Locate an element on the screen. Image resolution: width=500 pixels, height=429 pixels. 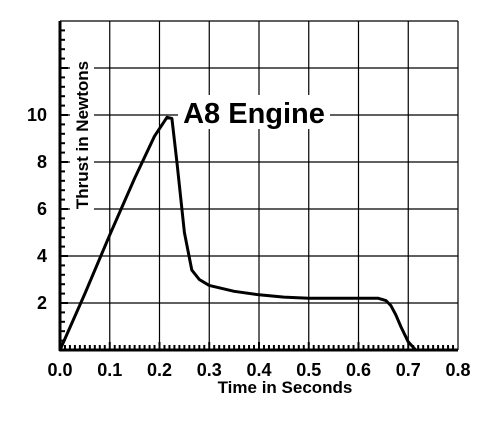
chart-title: A8 Engine is located at coordinates (254, 114).